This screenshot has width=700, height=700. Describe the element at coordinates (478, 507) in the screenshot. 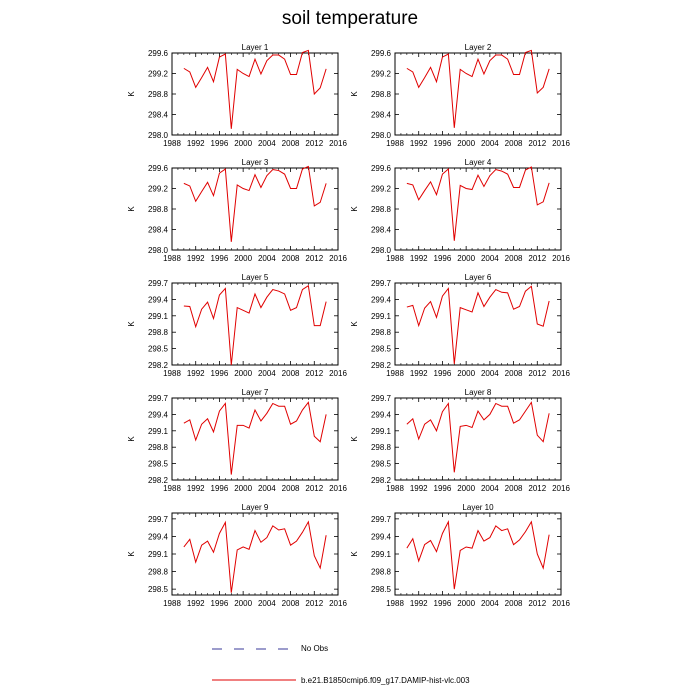

I see `panel-title: Layer 10` at that location.